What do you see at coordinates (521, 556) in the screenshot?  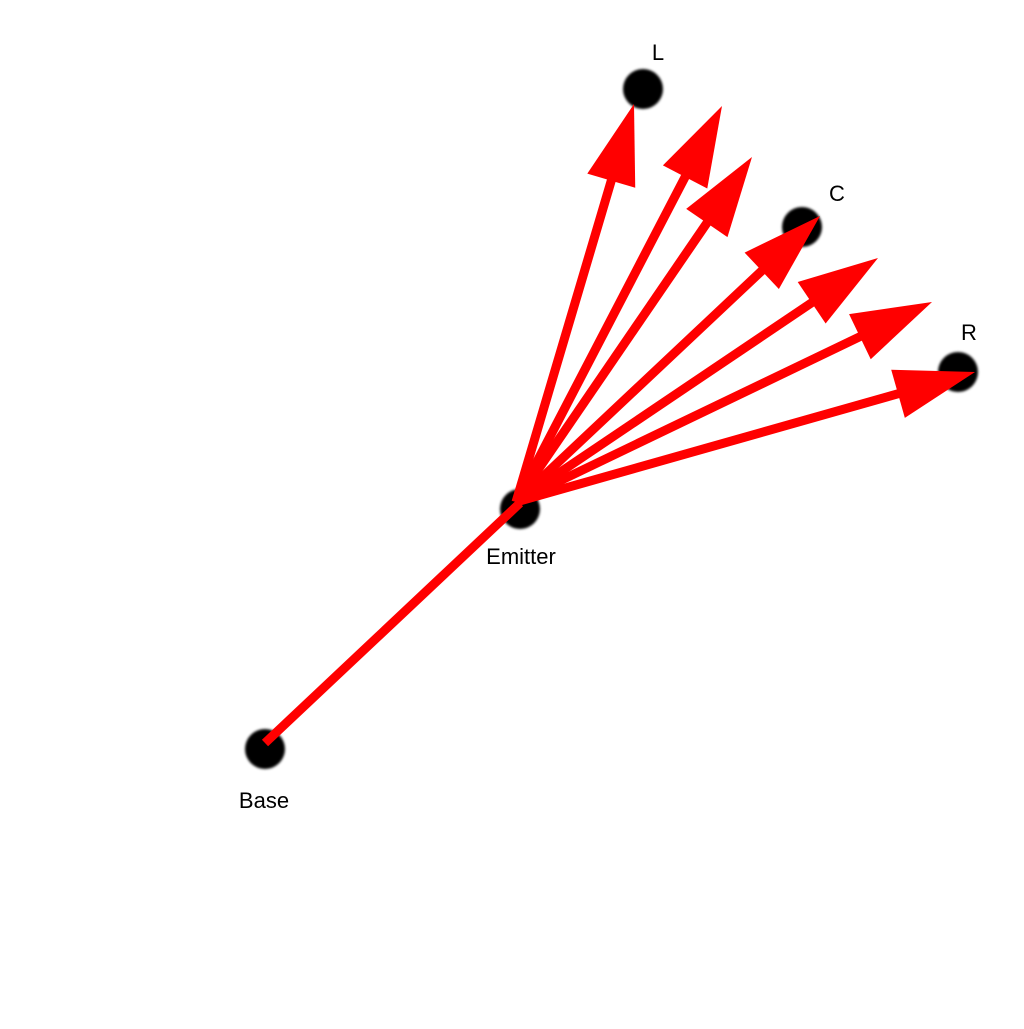 I see `label-emitter: Emitter` at bounding box center [521, 556].